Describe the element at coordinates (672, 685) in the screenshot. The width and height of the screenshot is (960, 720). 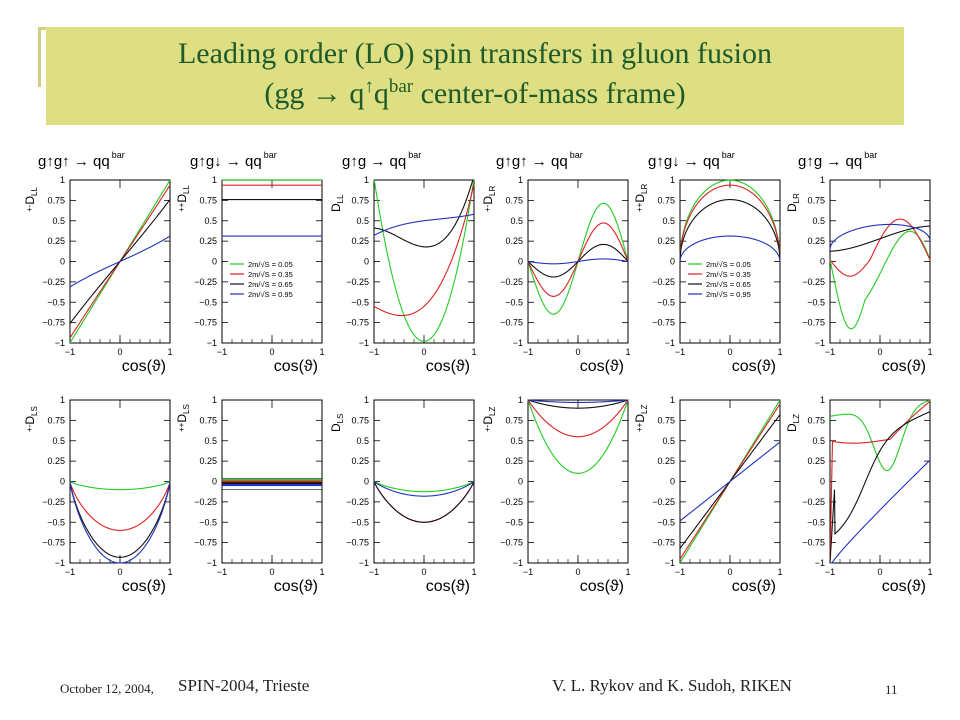
I see `footer-authors: V. L. Rykov and K. Sudoh, RIKEN` at that location.